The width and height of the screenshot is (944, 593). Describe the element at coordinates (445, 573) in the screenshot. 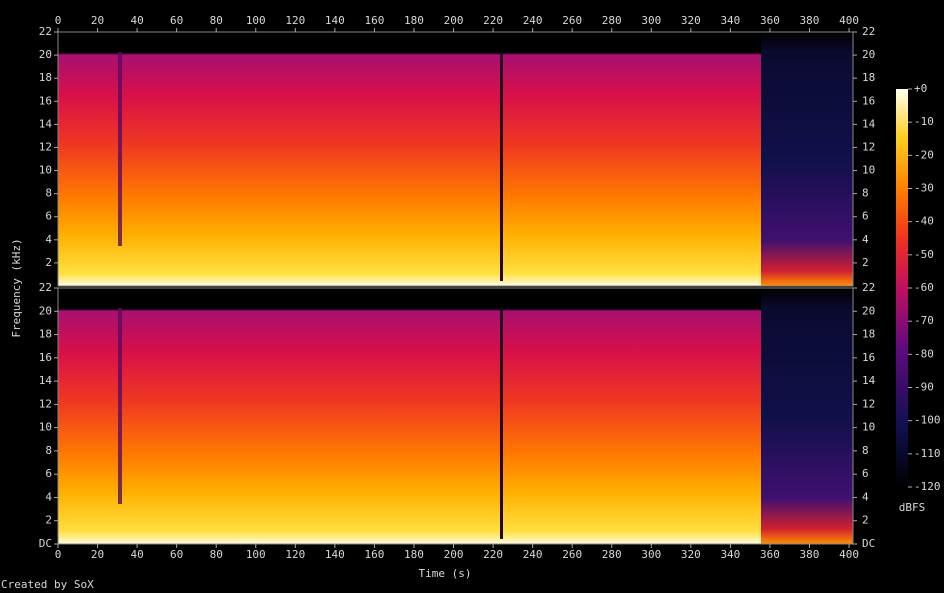

I see `x-axis-label: Time (s)` at that location.